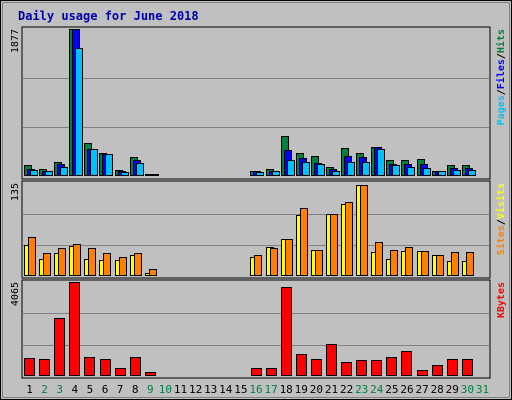 This screenshot has height=400, width=512. What do you see at coordinates (120, 389) in the screenshot?
I see `x-tick-label-day-7: 7` at bounding box center [120, 389].